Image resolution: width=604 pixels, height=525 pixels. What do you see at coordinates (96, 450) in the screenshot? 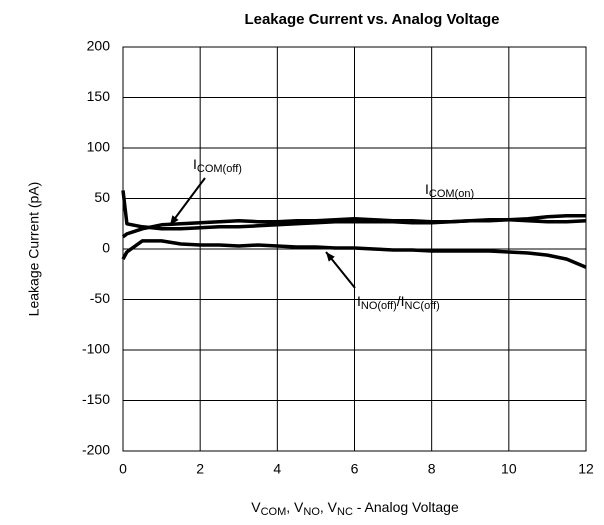
I see `y-tick-label: -200` at bounding box center [96, 450].